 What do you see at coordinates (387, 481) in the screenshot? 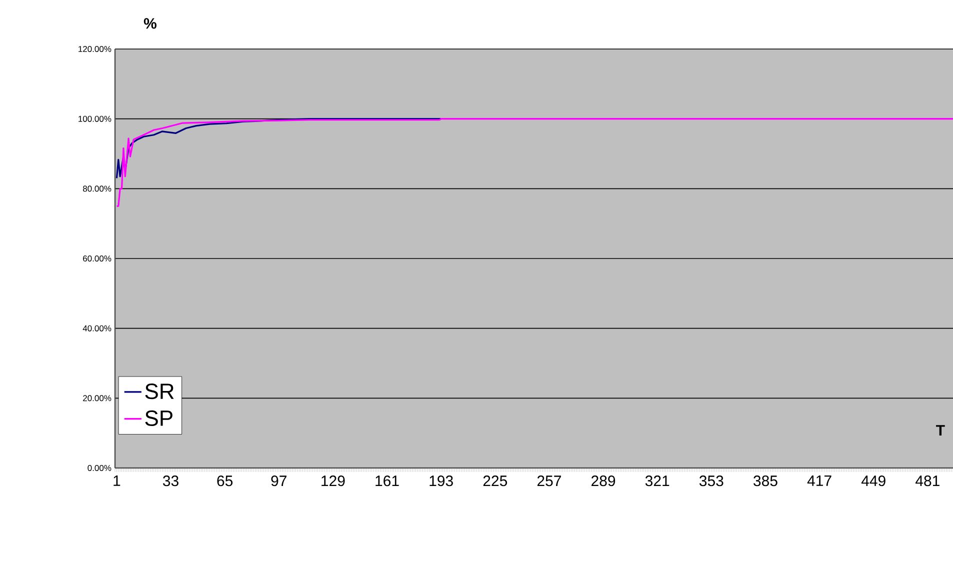
I see `x-tick-label: 161` at bounding box center [387, 481].